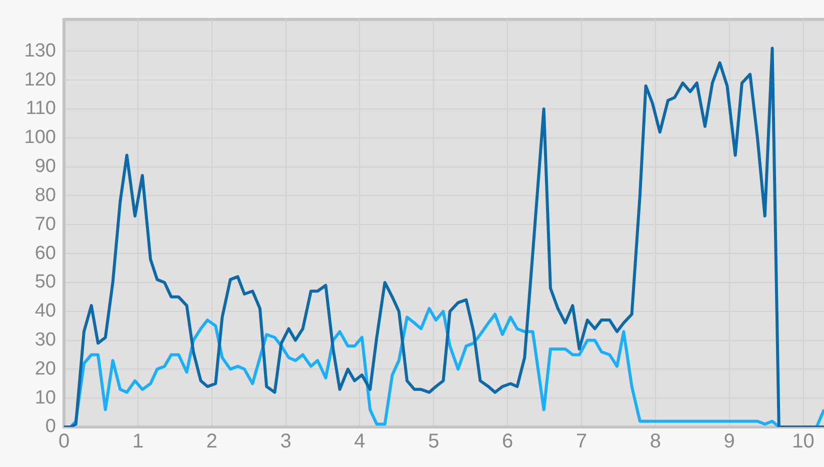 The height and width of the screenshot is (467, 824). What do you see at coordinates (138, 441) in the screenshot?
I see `x-tick-label: 1` at bounding box center [138, 441].